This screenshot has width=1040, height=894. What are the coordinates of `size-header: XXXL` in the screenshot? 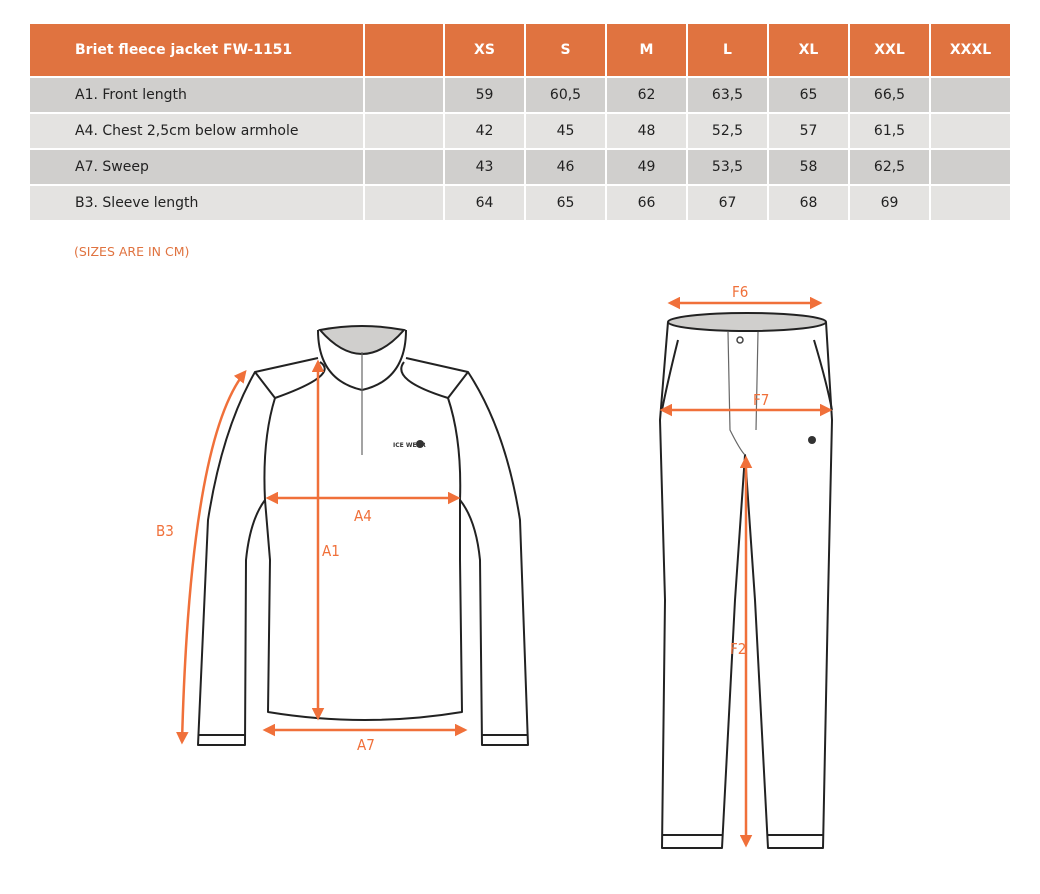 It's located at (970, 50).